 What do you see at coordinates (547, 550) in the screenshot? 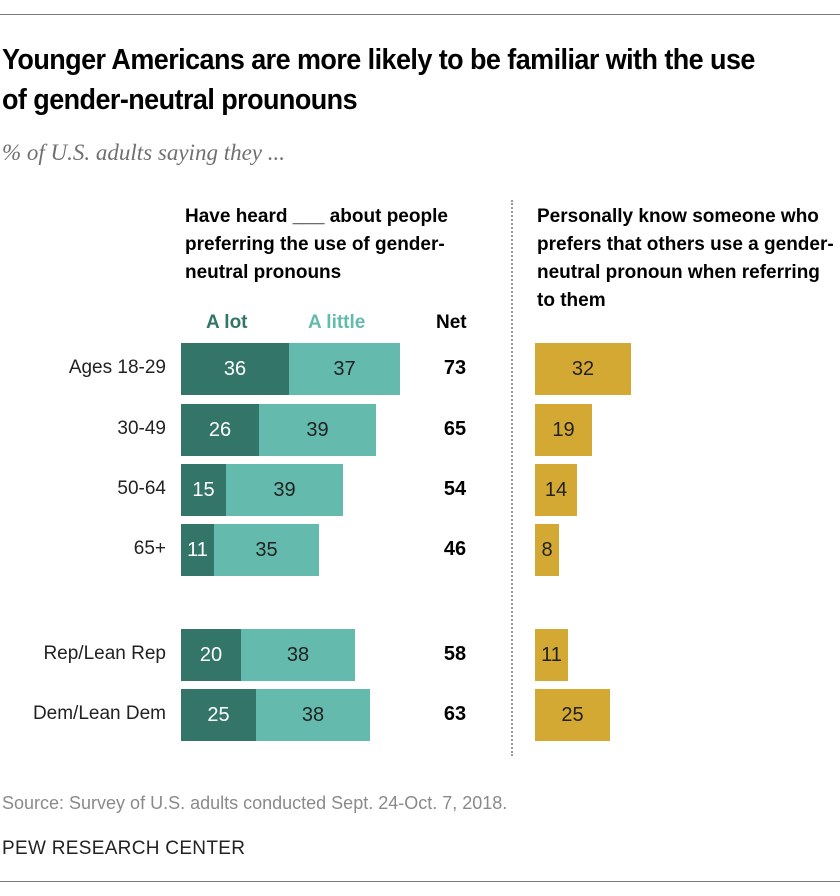
I see `bar-know: 8` at bounding box center [547, 550].